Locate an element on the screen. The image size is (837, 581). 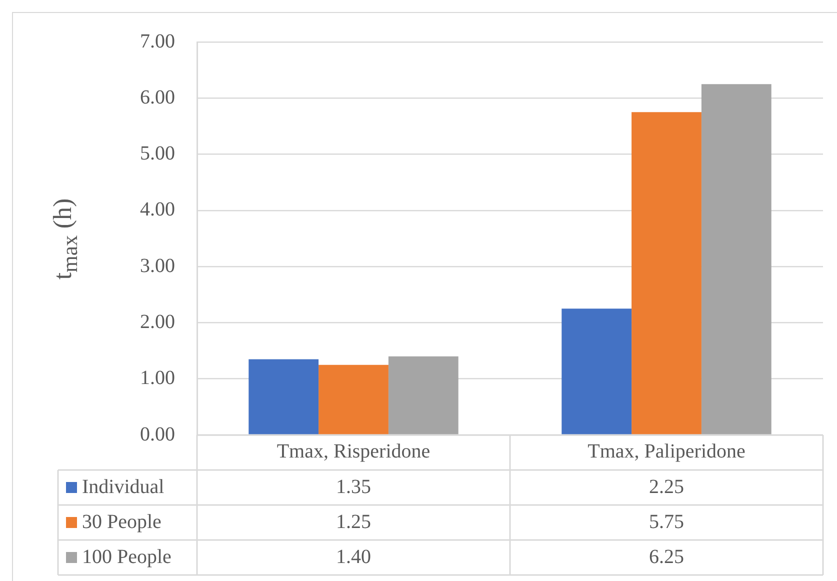
data-label: 5.75 is located at coordinates (666, 522).